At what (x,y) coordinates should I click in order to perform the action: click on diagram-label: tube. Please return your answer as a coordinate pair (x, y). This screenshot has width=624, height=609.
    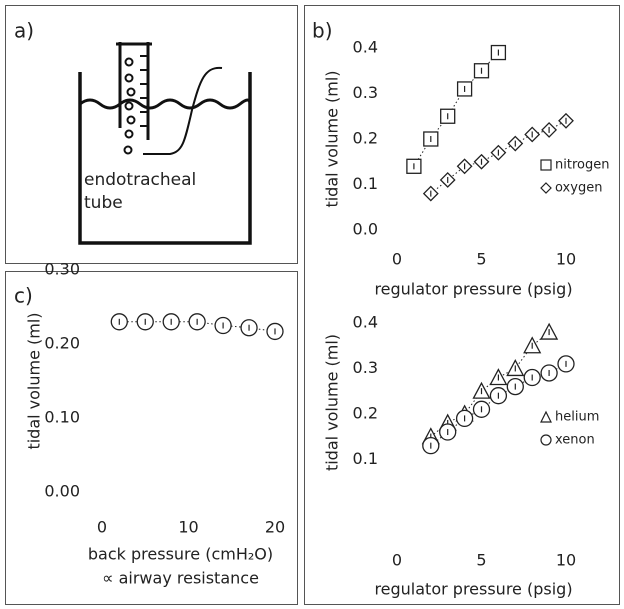
    Looking at the image, I should click on (103, 203).